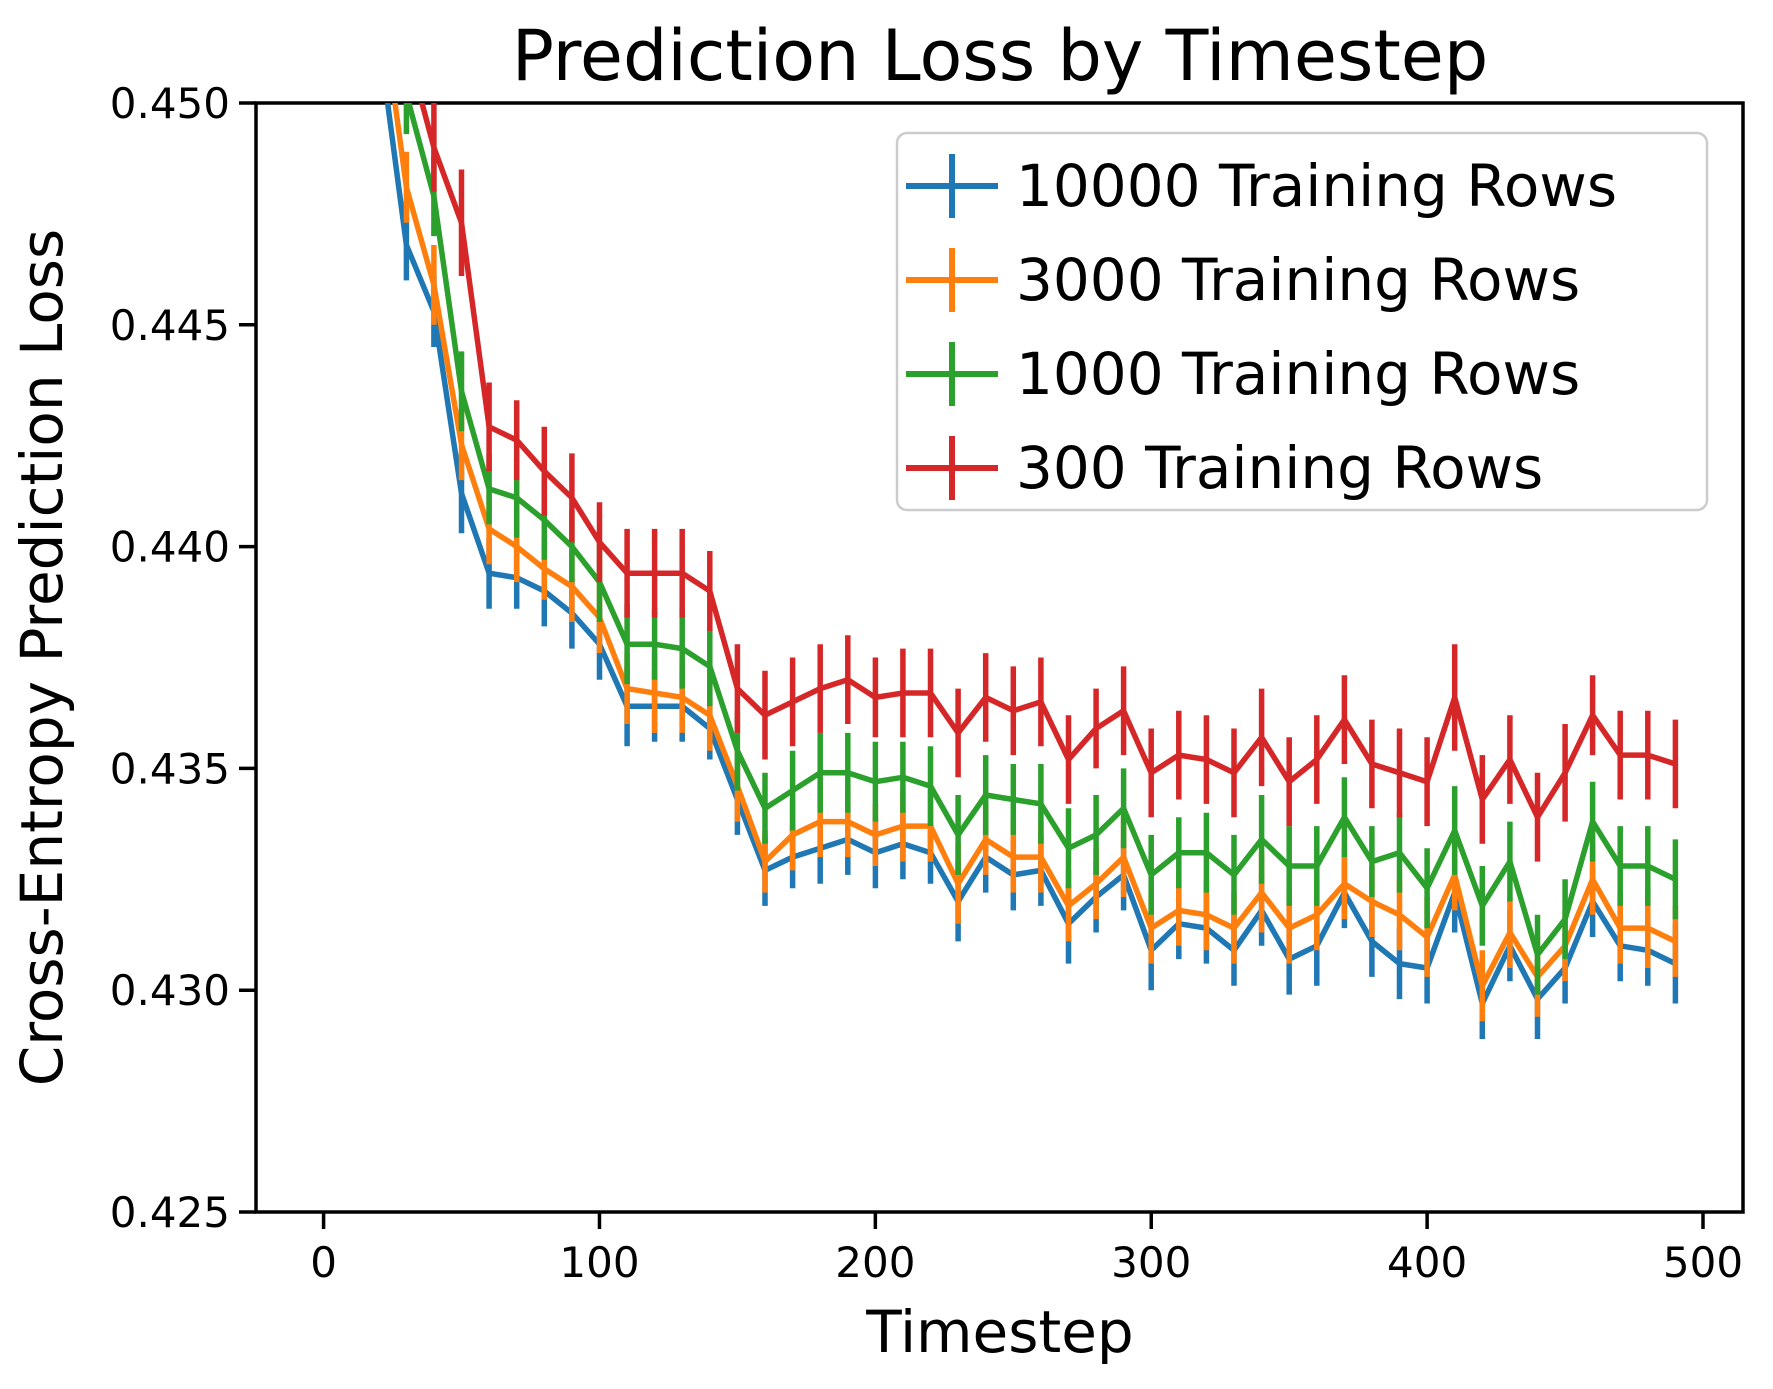  I want to click on chart-title: Prediction Loss by Timestep, so click(1000, 56).